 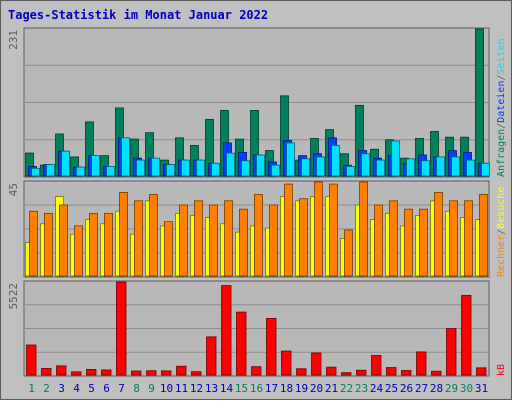 I want to click on x-tick-label-day-27: 27, so click(x=421, y=388).